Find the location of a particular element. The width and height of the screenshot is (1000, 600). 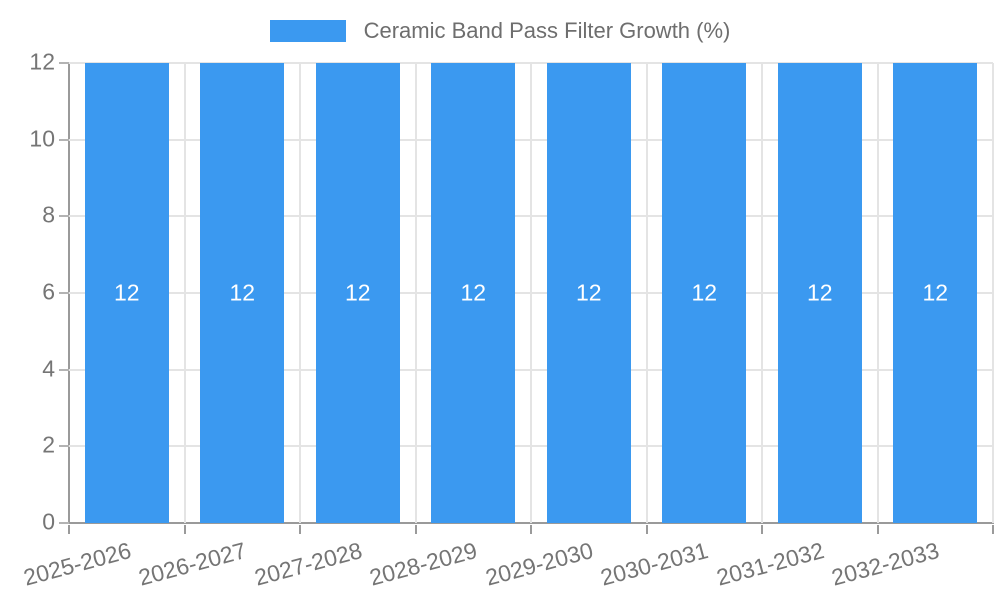

y-tick-label: 2 is located at coordinates (48, 444).